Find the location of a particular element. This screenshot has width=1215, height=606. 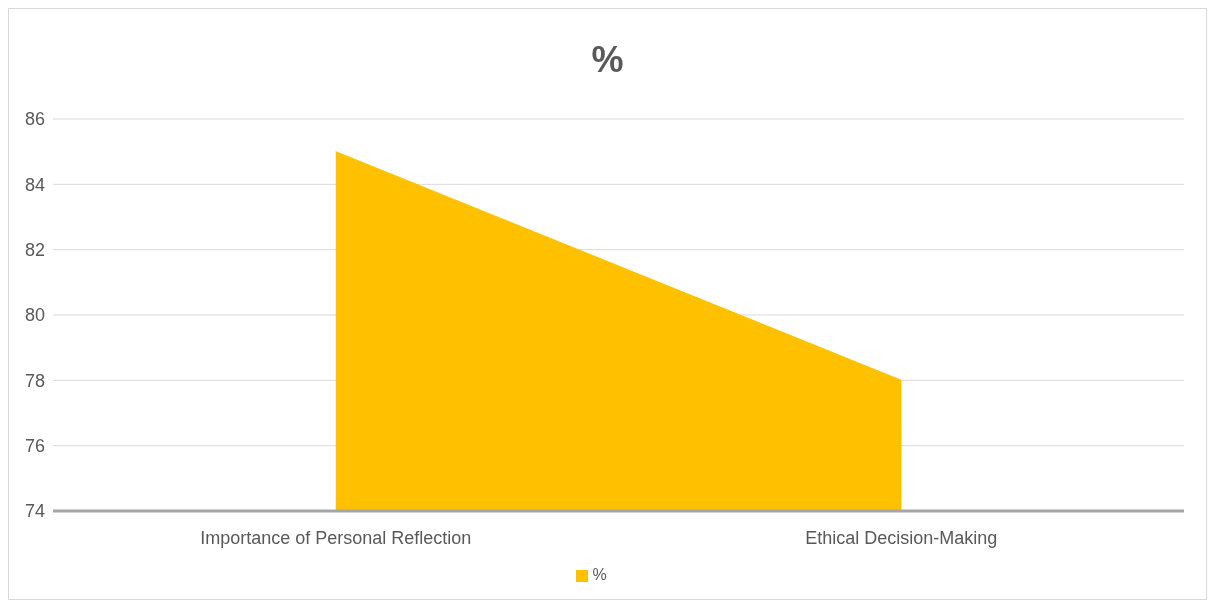

y-tick-label: 78 is located at coordinates (34, 380).